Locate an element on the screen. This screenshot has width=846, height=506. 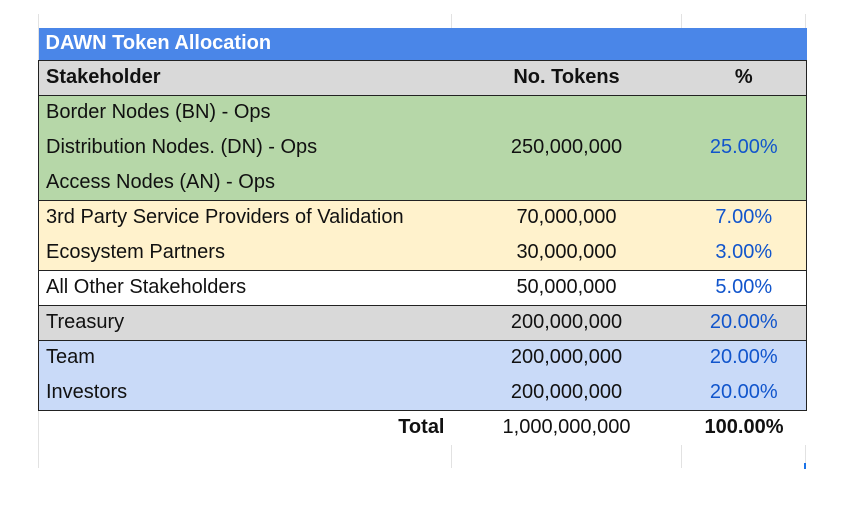
stakeholder-cell: Investors is located at coordinates (245, 393).